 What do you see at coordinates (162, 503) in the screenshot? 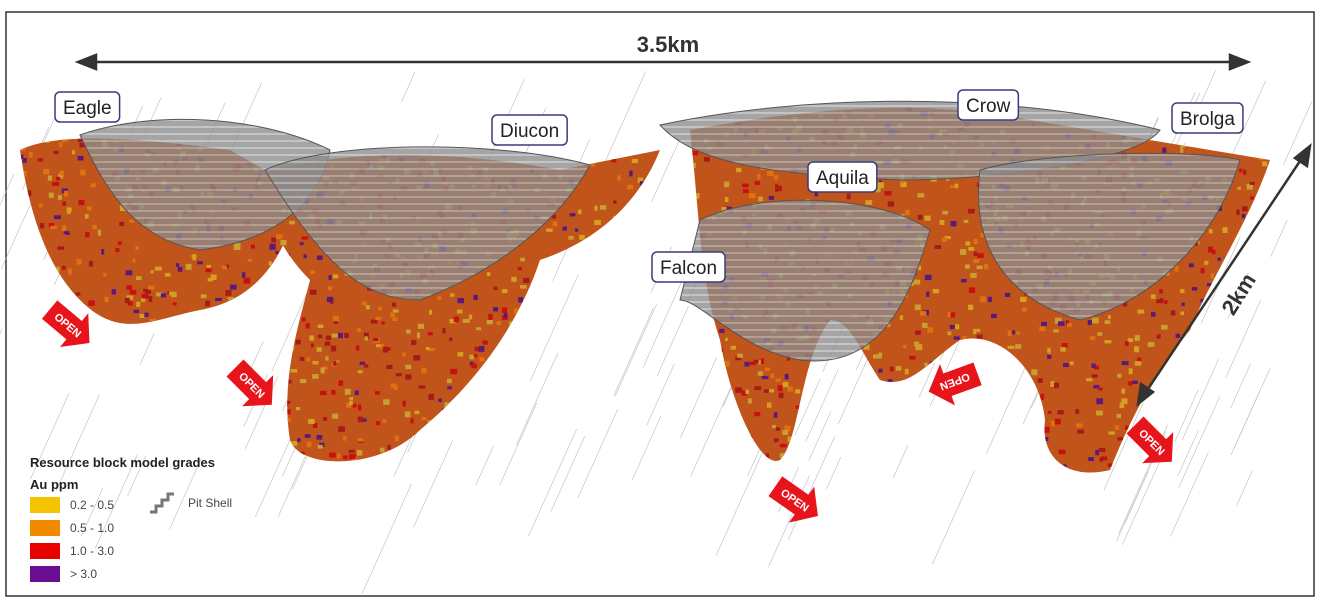
I see `pit-shell-icon` at bounding box center [162, 503].